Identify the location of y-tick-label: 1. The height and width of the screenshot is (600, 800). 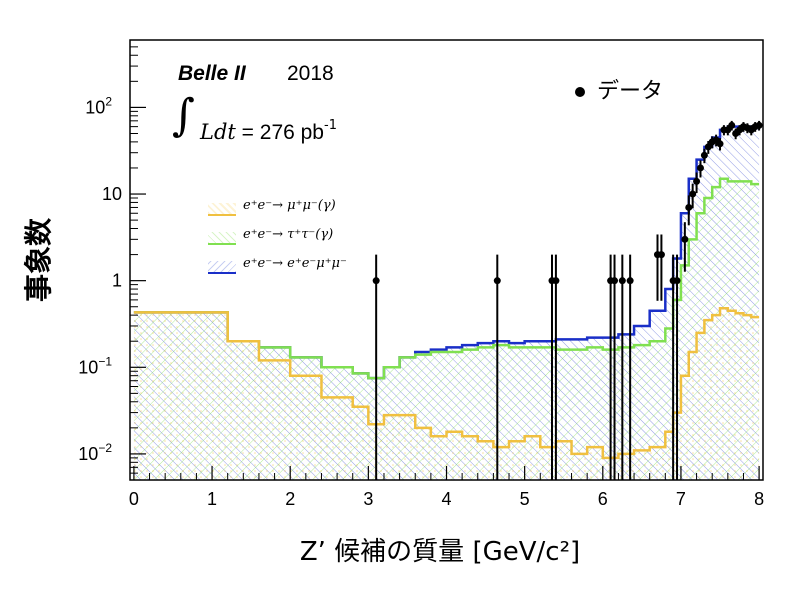
(117, 281).